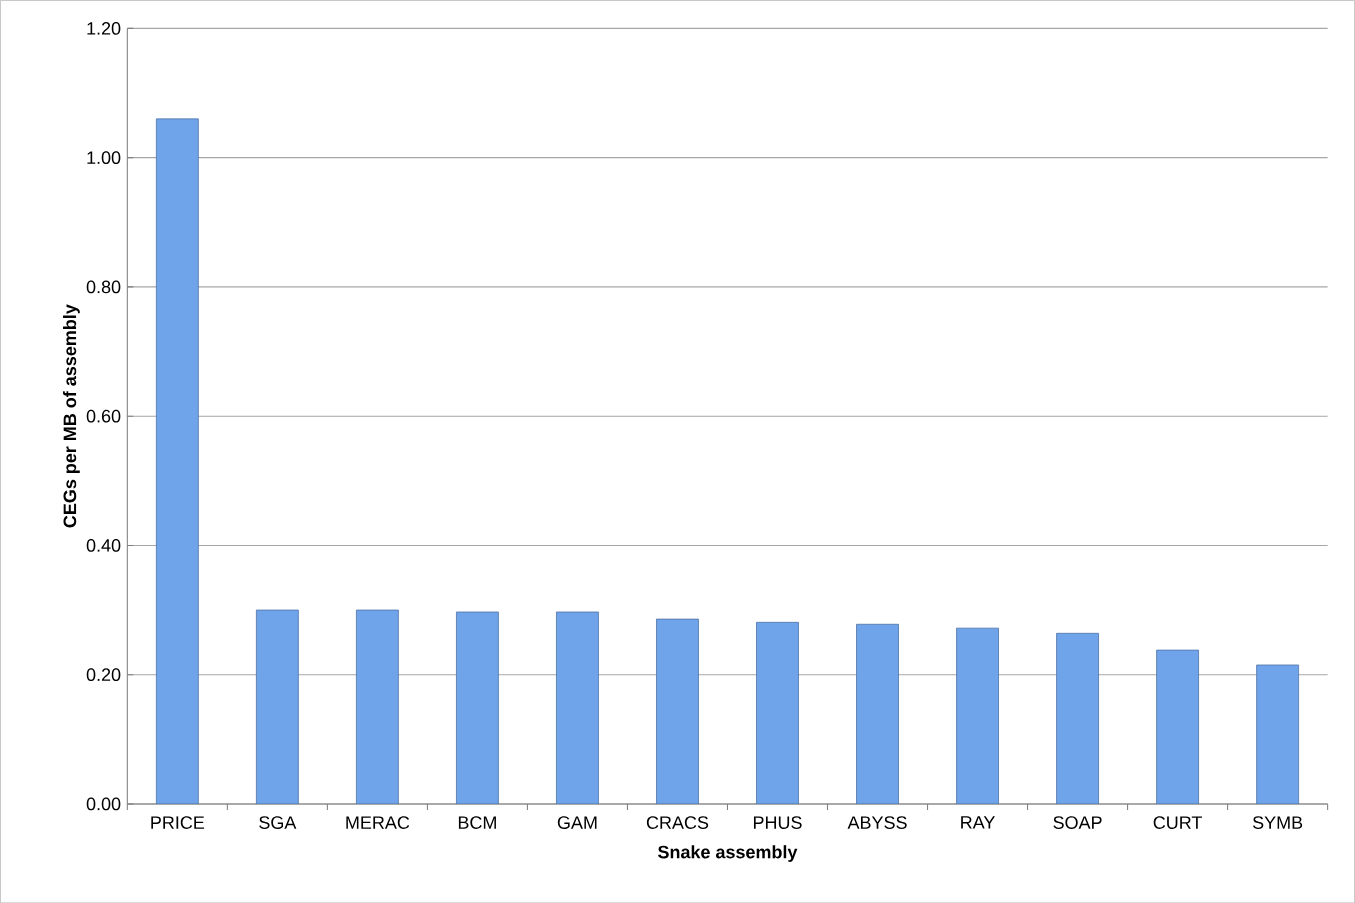 Image resolution: width=1355 pixels, height=903 pixels. Describe the element at coordinates (104, 157) in the screenshot. I see `y-tick-label: 1.00` at that location.